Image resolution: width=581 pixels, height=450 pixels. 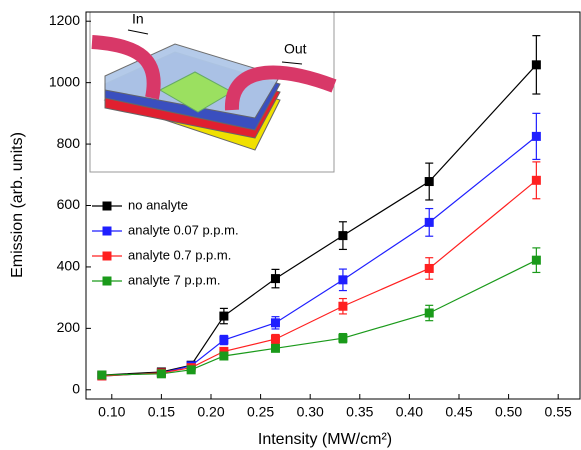 I want to click on x-tick-label: 0.45, so click(x=458, y=412).